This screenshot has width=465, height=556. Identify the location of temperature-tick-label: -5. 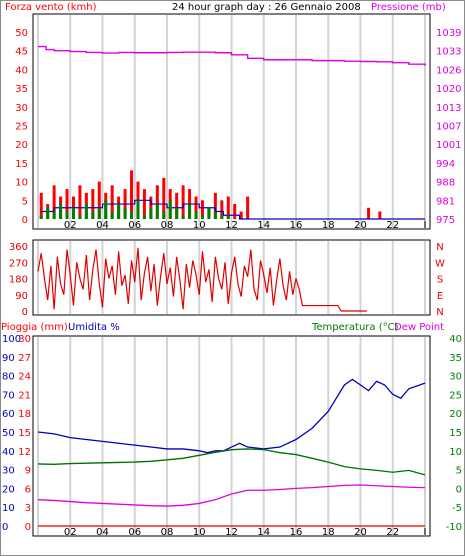
(457, 508).